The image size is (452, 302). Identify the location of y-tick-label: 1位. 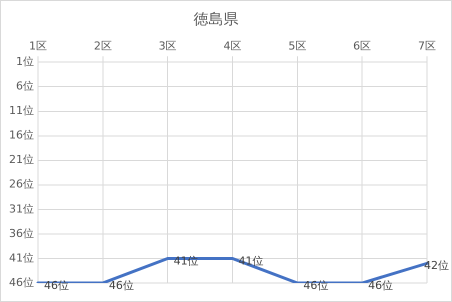
(25, 61).